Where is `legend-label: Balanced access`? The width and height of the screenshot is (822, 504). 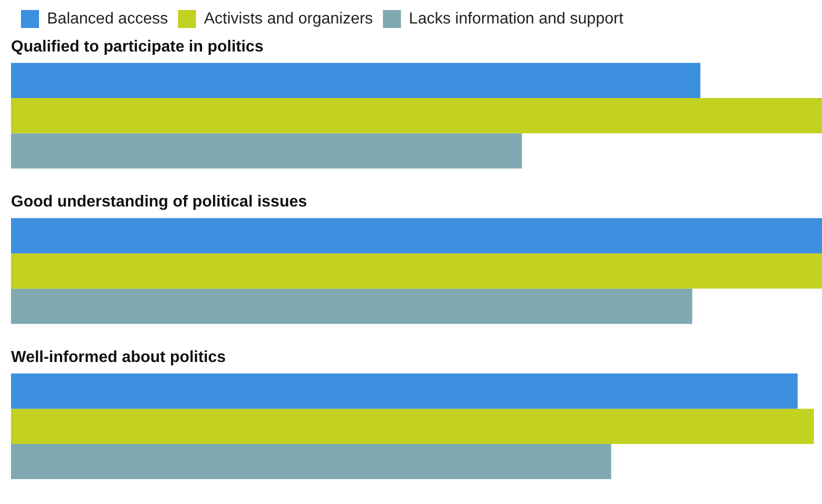 legend-label: Balanced access is located at coordinates (107, 19).